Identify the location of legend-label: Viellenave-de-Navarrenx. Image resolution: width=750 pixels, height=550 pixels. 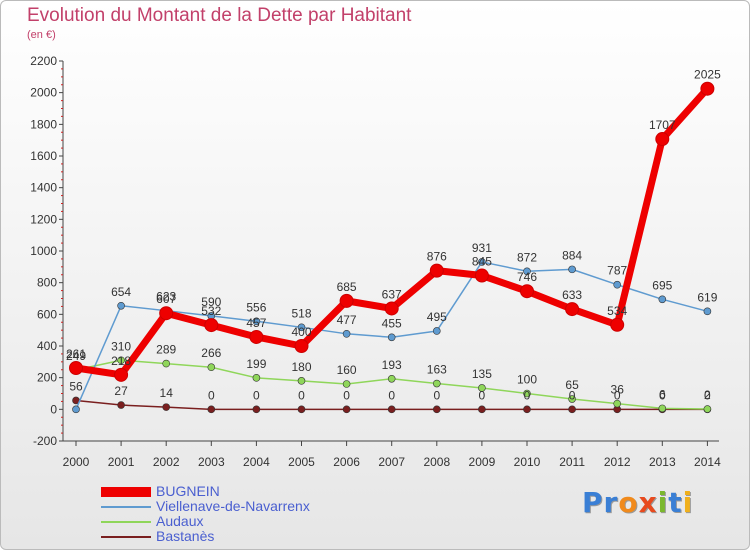
(233, 506).